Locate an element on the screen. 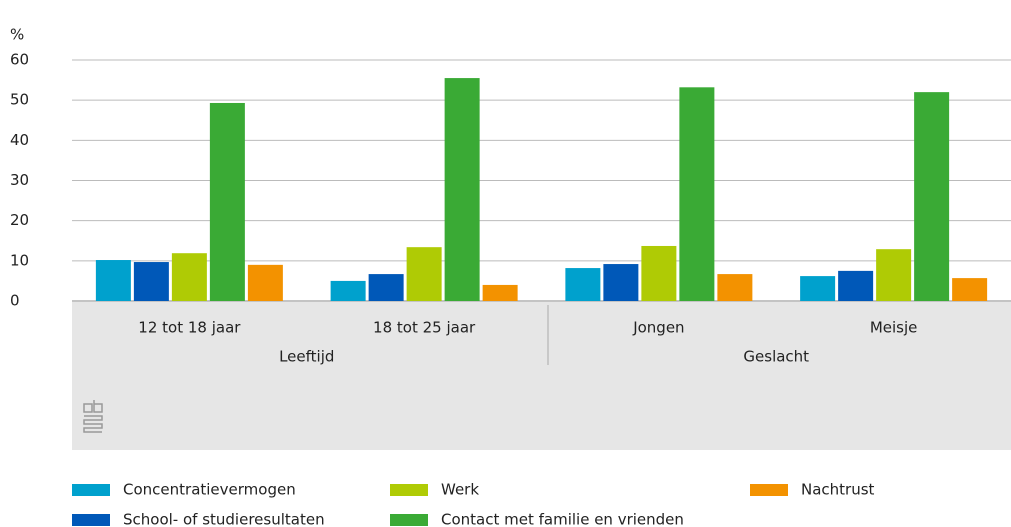 This screenshot has width=1011, height=527. legend-label: Concentratievermogen is located at coordinates (209, 490).